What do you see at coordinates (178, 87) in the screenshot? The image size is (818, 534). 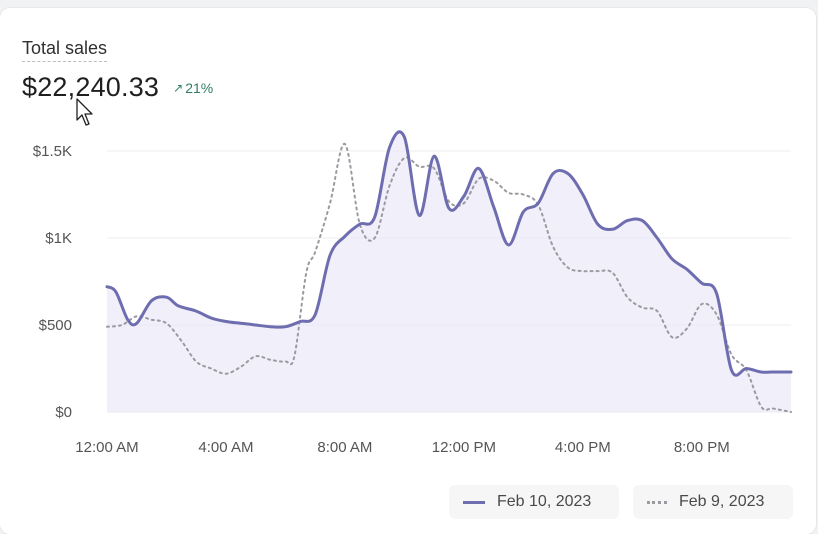 I see `trend-up-icon: ↗` at bounding box center [178, 87].